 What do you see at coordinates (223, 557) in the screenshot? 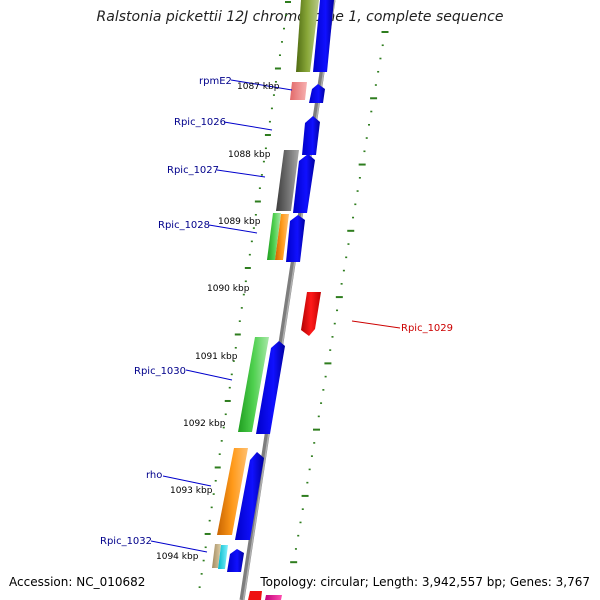
I see `gene-rpic-1032-cyan` at bounding box center [223, 557].